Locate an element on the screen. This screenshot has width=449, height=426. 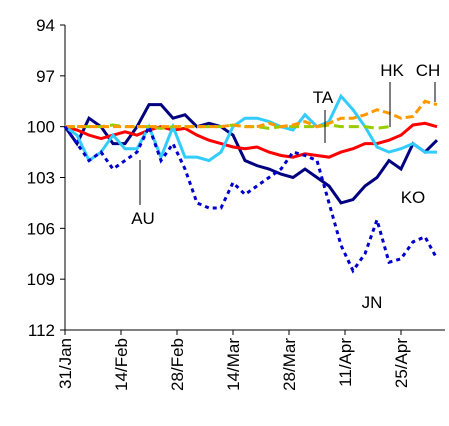
y-tick-label: 100 is located at coordinates (41, 127).